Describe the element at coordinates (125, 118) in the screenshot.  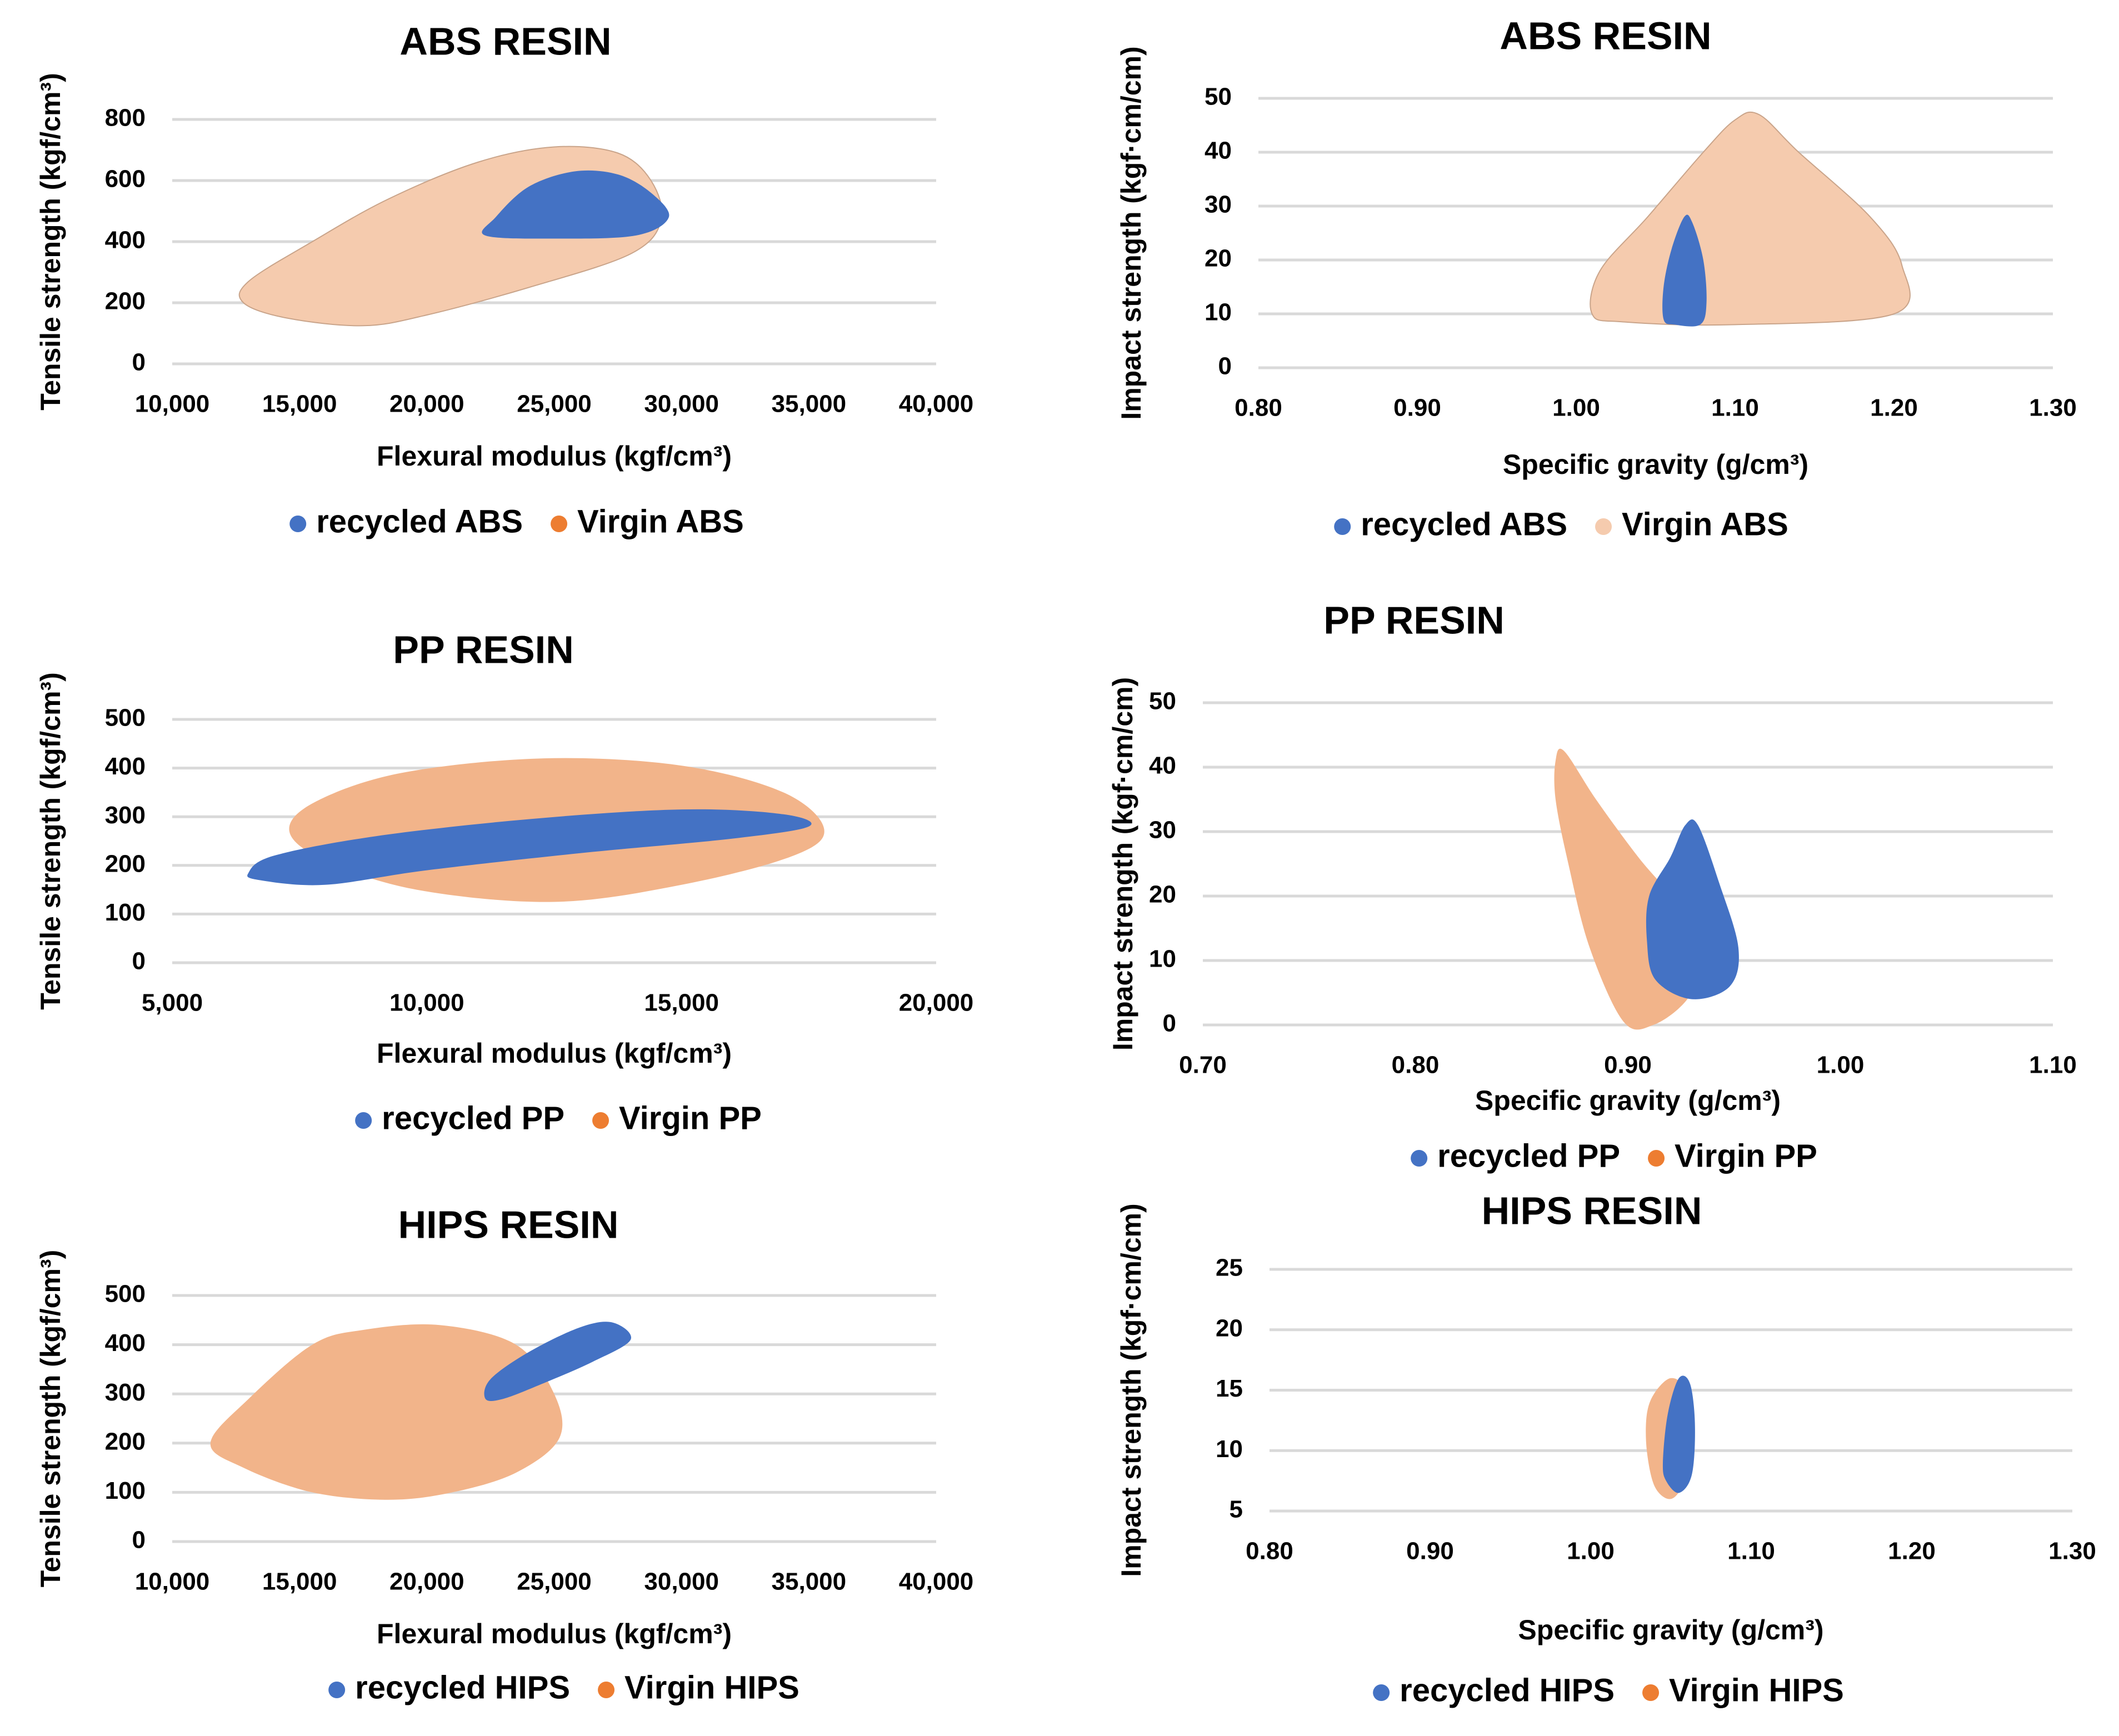
I see `y-tick-label: 800` at that location.